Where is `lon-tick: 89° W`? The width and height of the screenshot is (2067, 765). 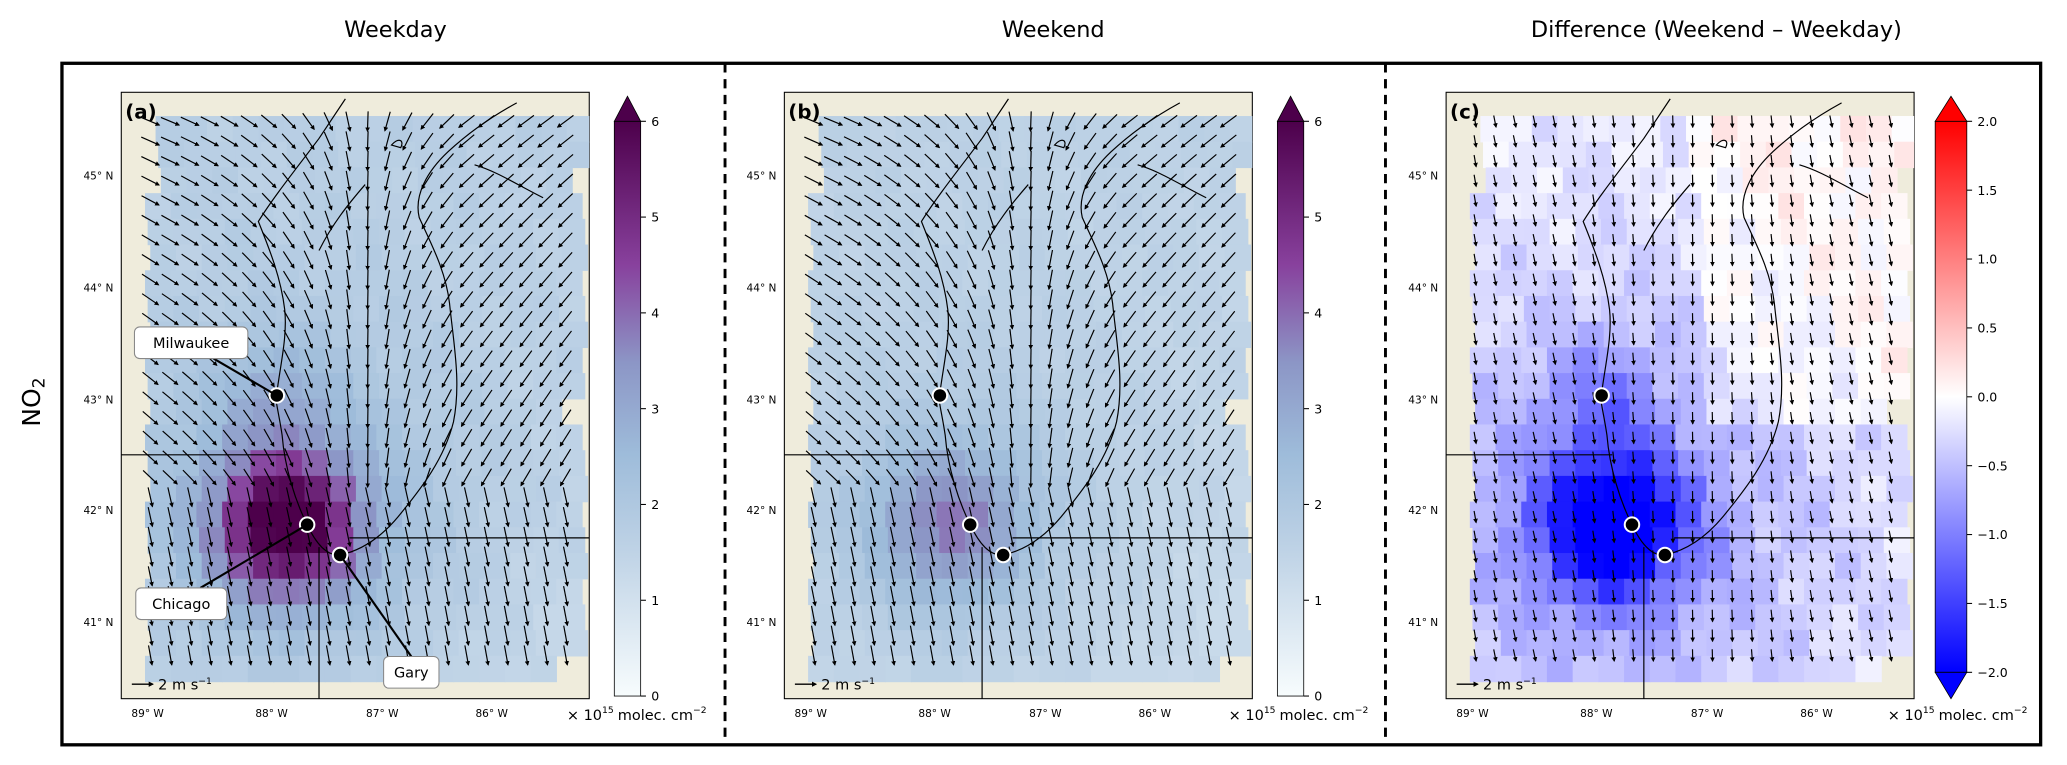 lon-tick: 89° W is located at coordinates (1472, 714).